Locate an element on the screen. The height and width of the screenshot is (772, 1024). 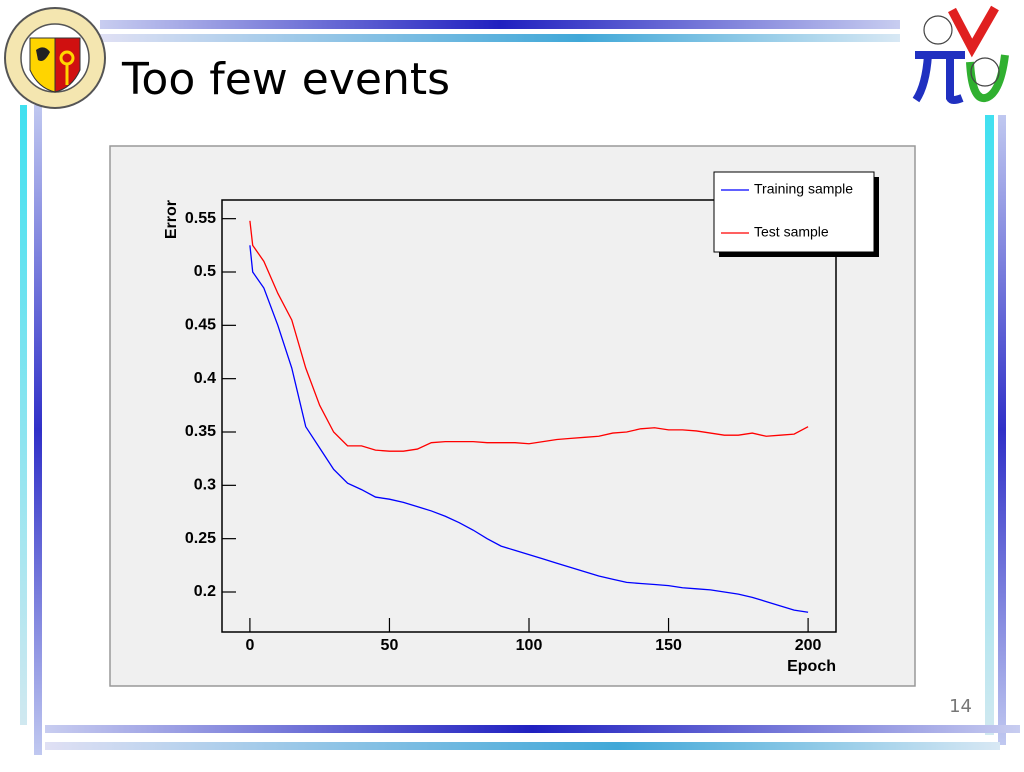
y-tick-label: 0.25 is located at coordinates (200, 538).